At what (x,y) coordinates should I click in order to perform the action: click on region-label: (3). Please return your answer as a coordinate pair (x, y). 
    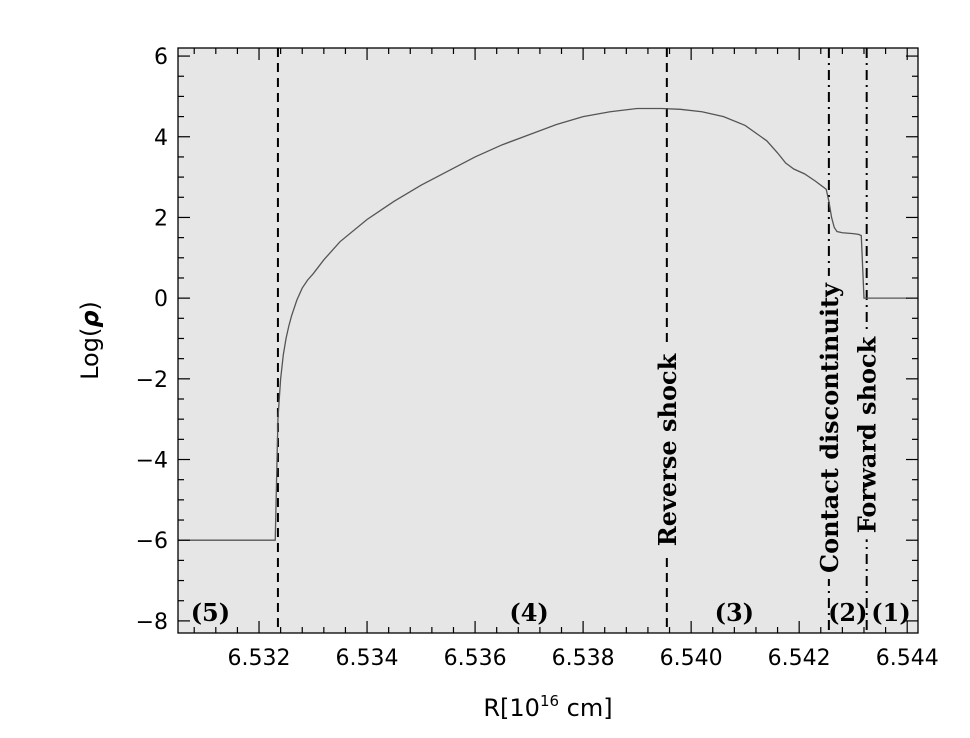
    Looking at the image, I should click on (734, 612).